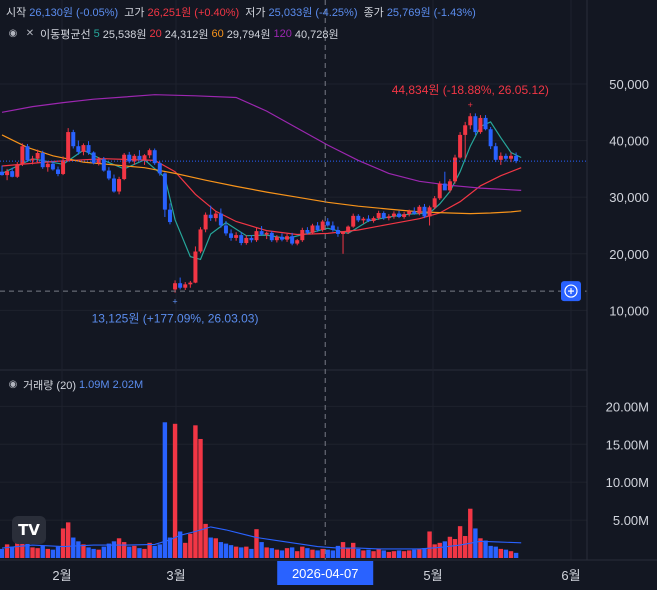  Describe the element at coordinates (30, 33) in the screenshot. I see `close-icon: ✕` at that location.